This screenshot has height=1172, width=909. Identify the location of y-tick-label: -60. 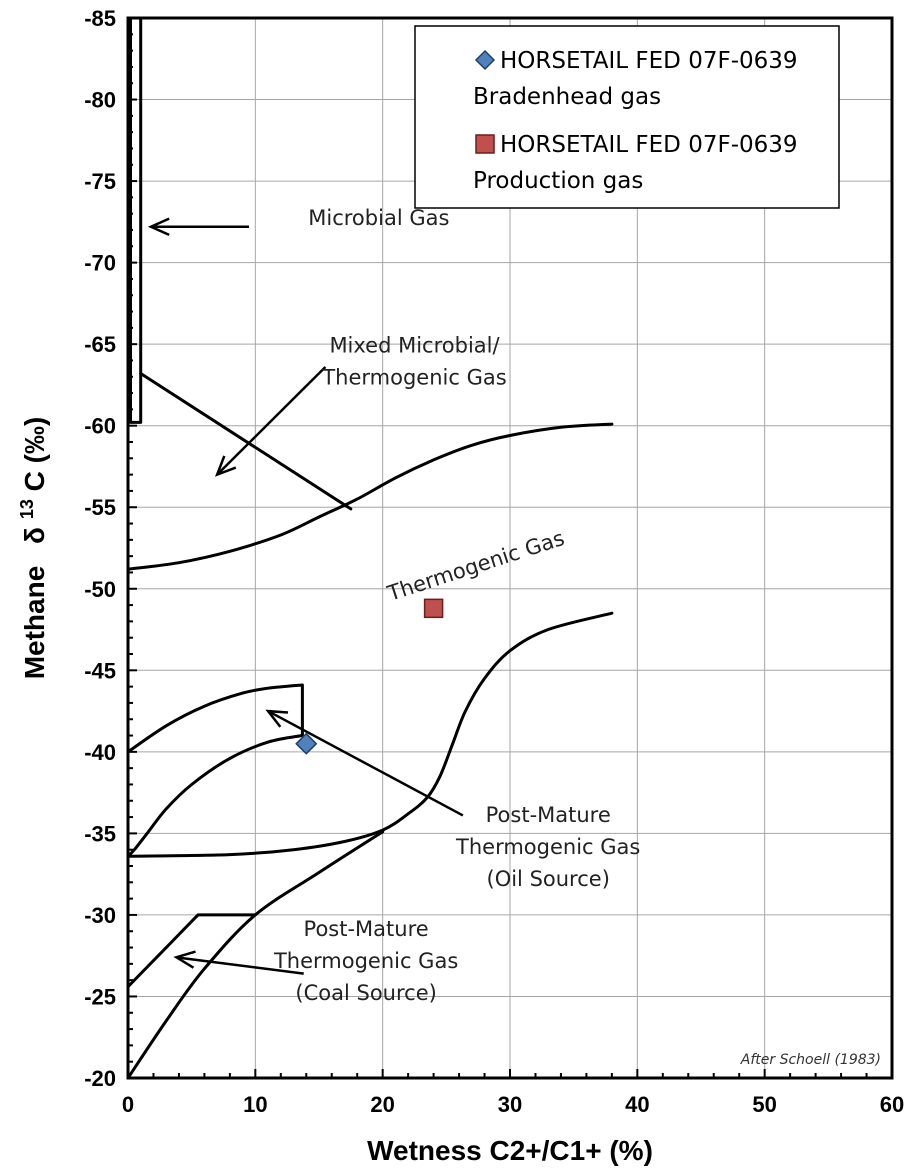
(100, 426).